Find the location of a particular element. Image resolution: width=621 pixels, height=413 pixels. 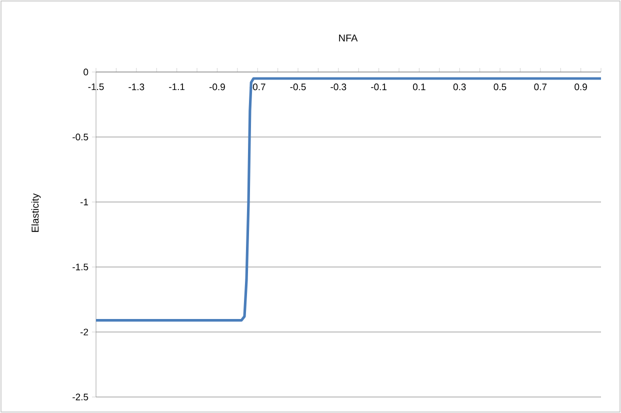

x-tick-label: 0.5 is located at coordinates (500, 87).